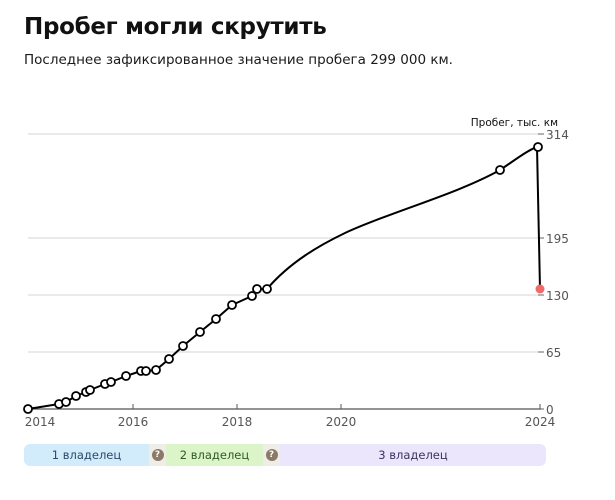 This screenshot has width=615, height=500. I want to click on unknown-period-2: ?, so click(271, 455).